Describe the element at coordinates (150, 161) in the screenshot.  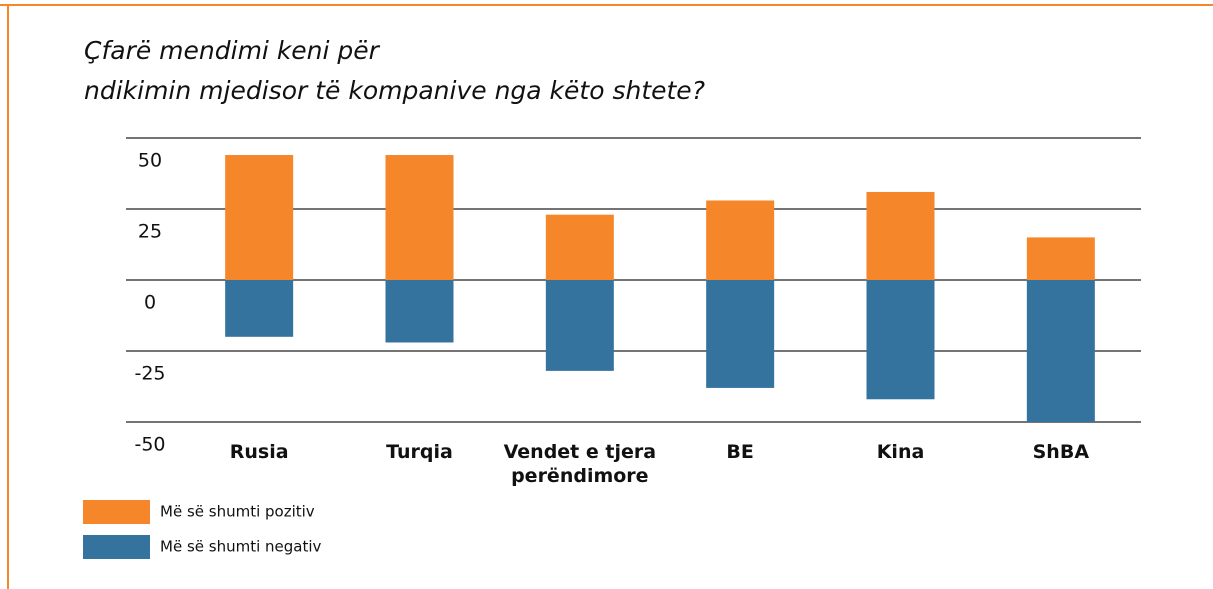
I see `y-tick-label: 50` at that location.